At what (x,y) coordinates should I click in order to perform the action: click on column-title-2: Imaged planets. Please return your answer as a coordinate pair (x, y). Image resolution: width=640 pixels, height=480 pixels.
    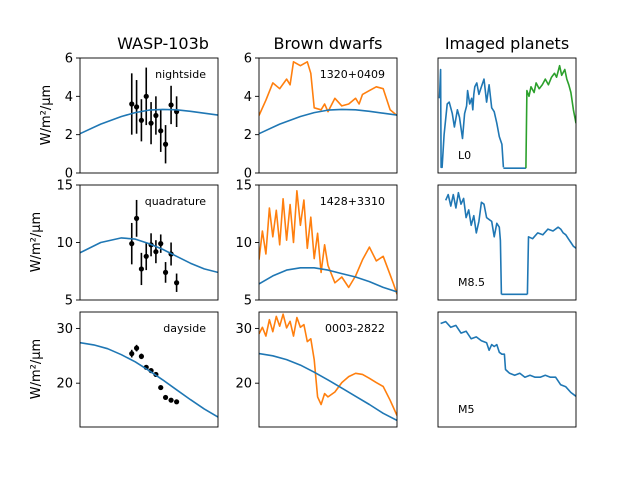
    Looking at the image, I should click on (507, 43).